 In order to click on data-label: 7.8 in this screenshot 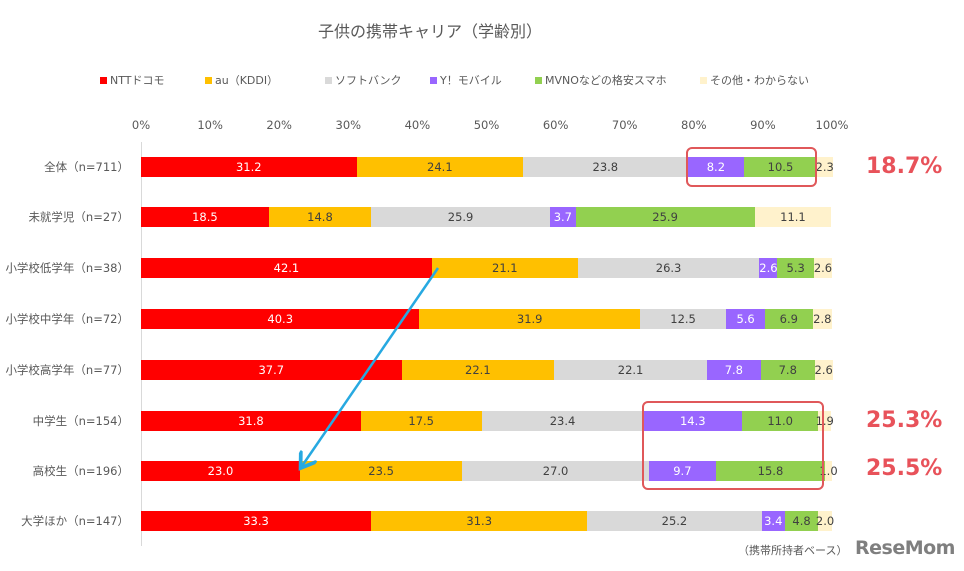, I will do `click(733, 370)`.